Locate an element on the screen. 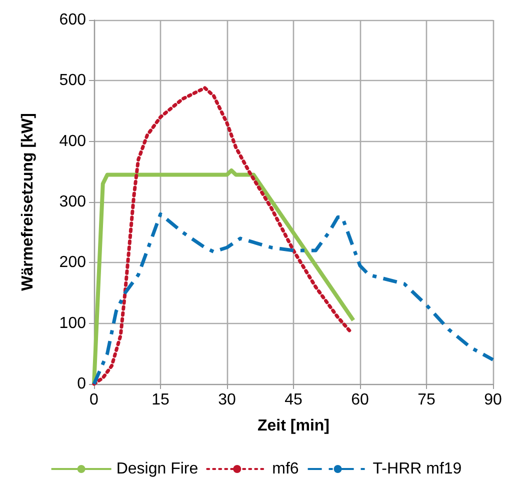 This screenshot has height=484, width=512. x-axis-title: Zeit [min] is located at coordinates (294, 426).